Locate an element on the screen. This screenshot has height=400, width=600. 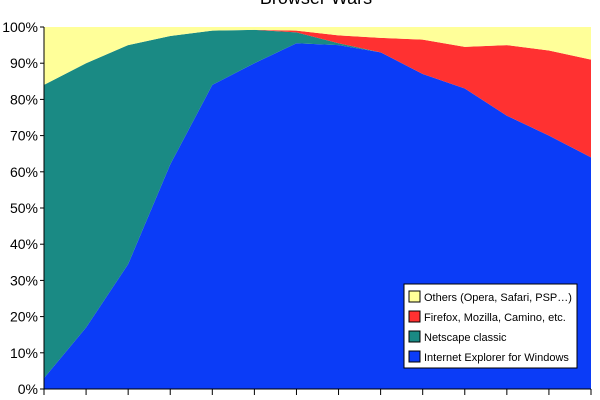
y-tick-label: 30% is located at coordinates (24, 280).